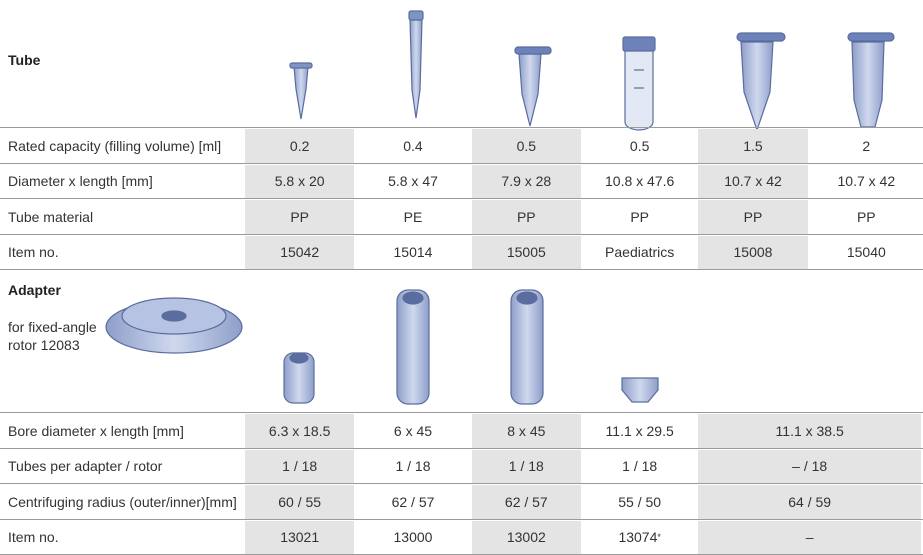 This screenshot has height=555, width=923. I want to click on row-label: Bore diameter x length [mm], so click(96, 430).